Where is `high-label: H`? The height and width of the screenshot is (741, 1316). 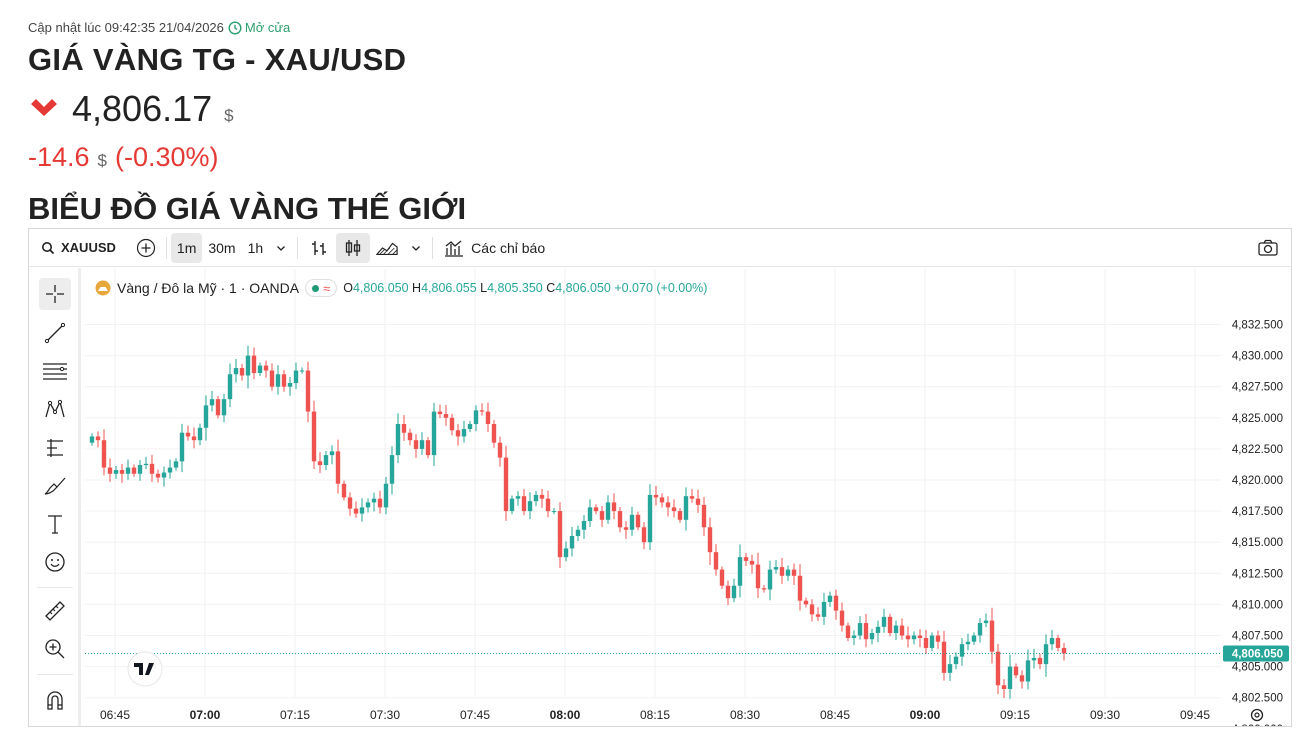
high-label: H is located at coordinates (417, 288).